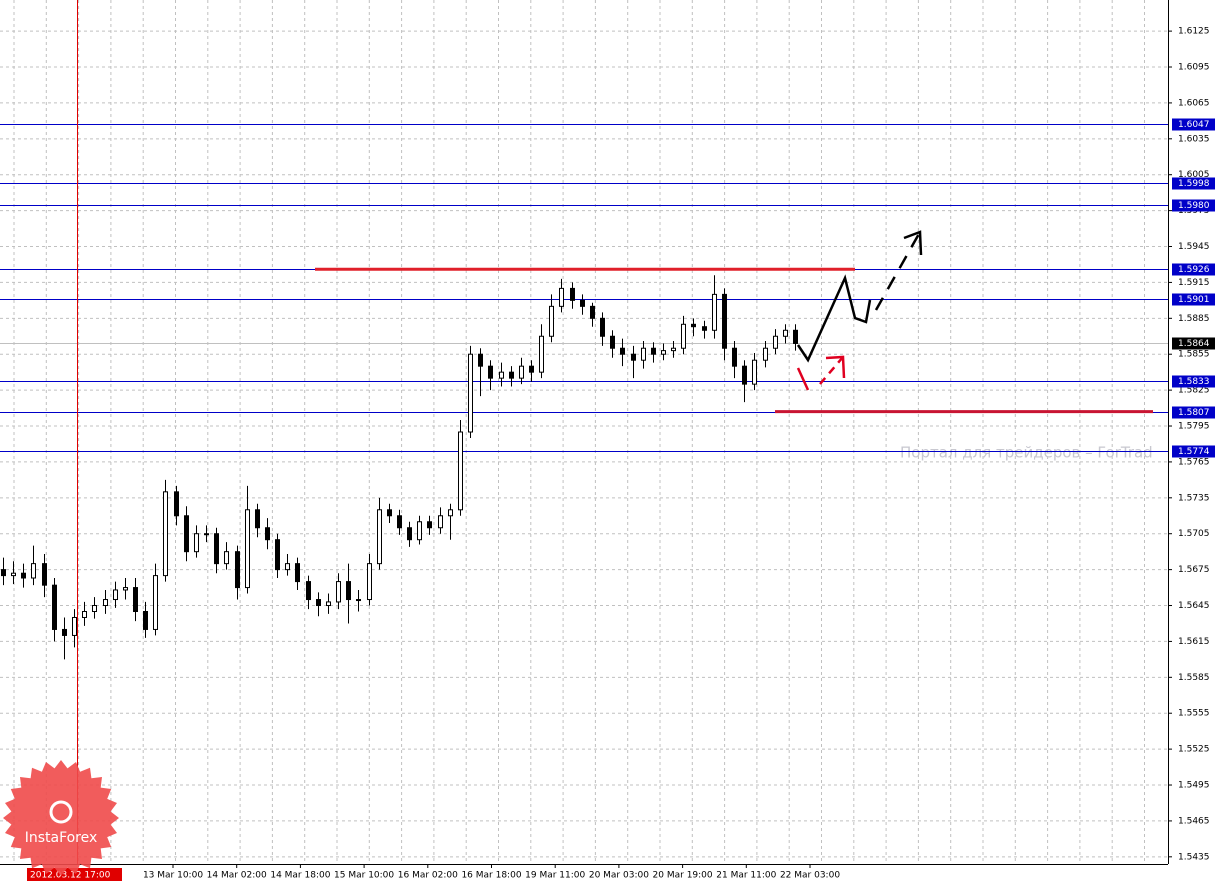 Image resolution: width=1216 pixels, height=886 pixels. What do you see at coordinates (491, 876) in the screenshot?
I see `x-tick-label: 16 Mar 18:00` at bounding box center [491, 876].